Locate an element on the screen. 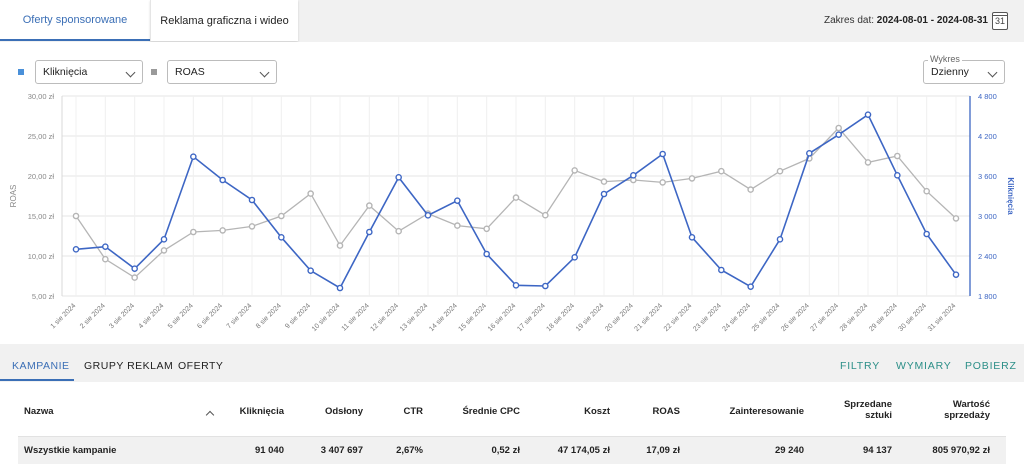 The image size is (1024, 464). metric1-select: Kliknięcia is located at coordinates (89, 72).